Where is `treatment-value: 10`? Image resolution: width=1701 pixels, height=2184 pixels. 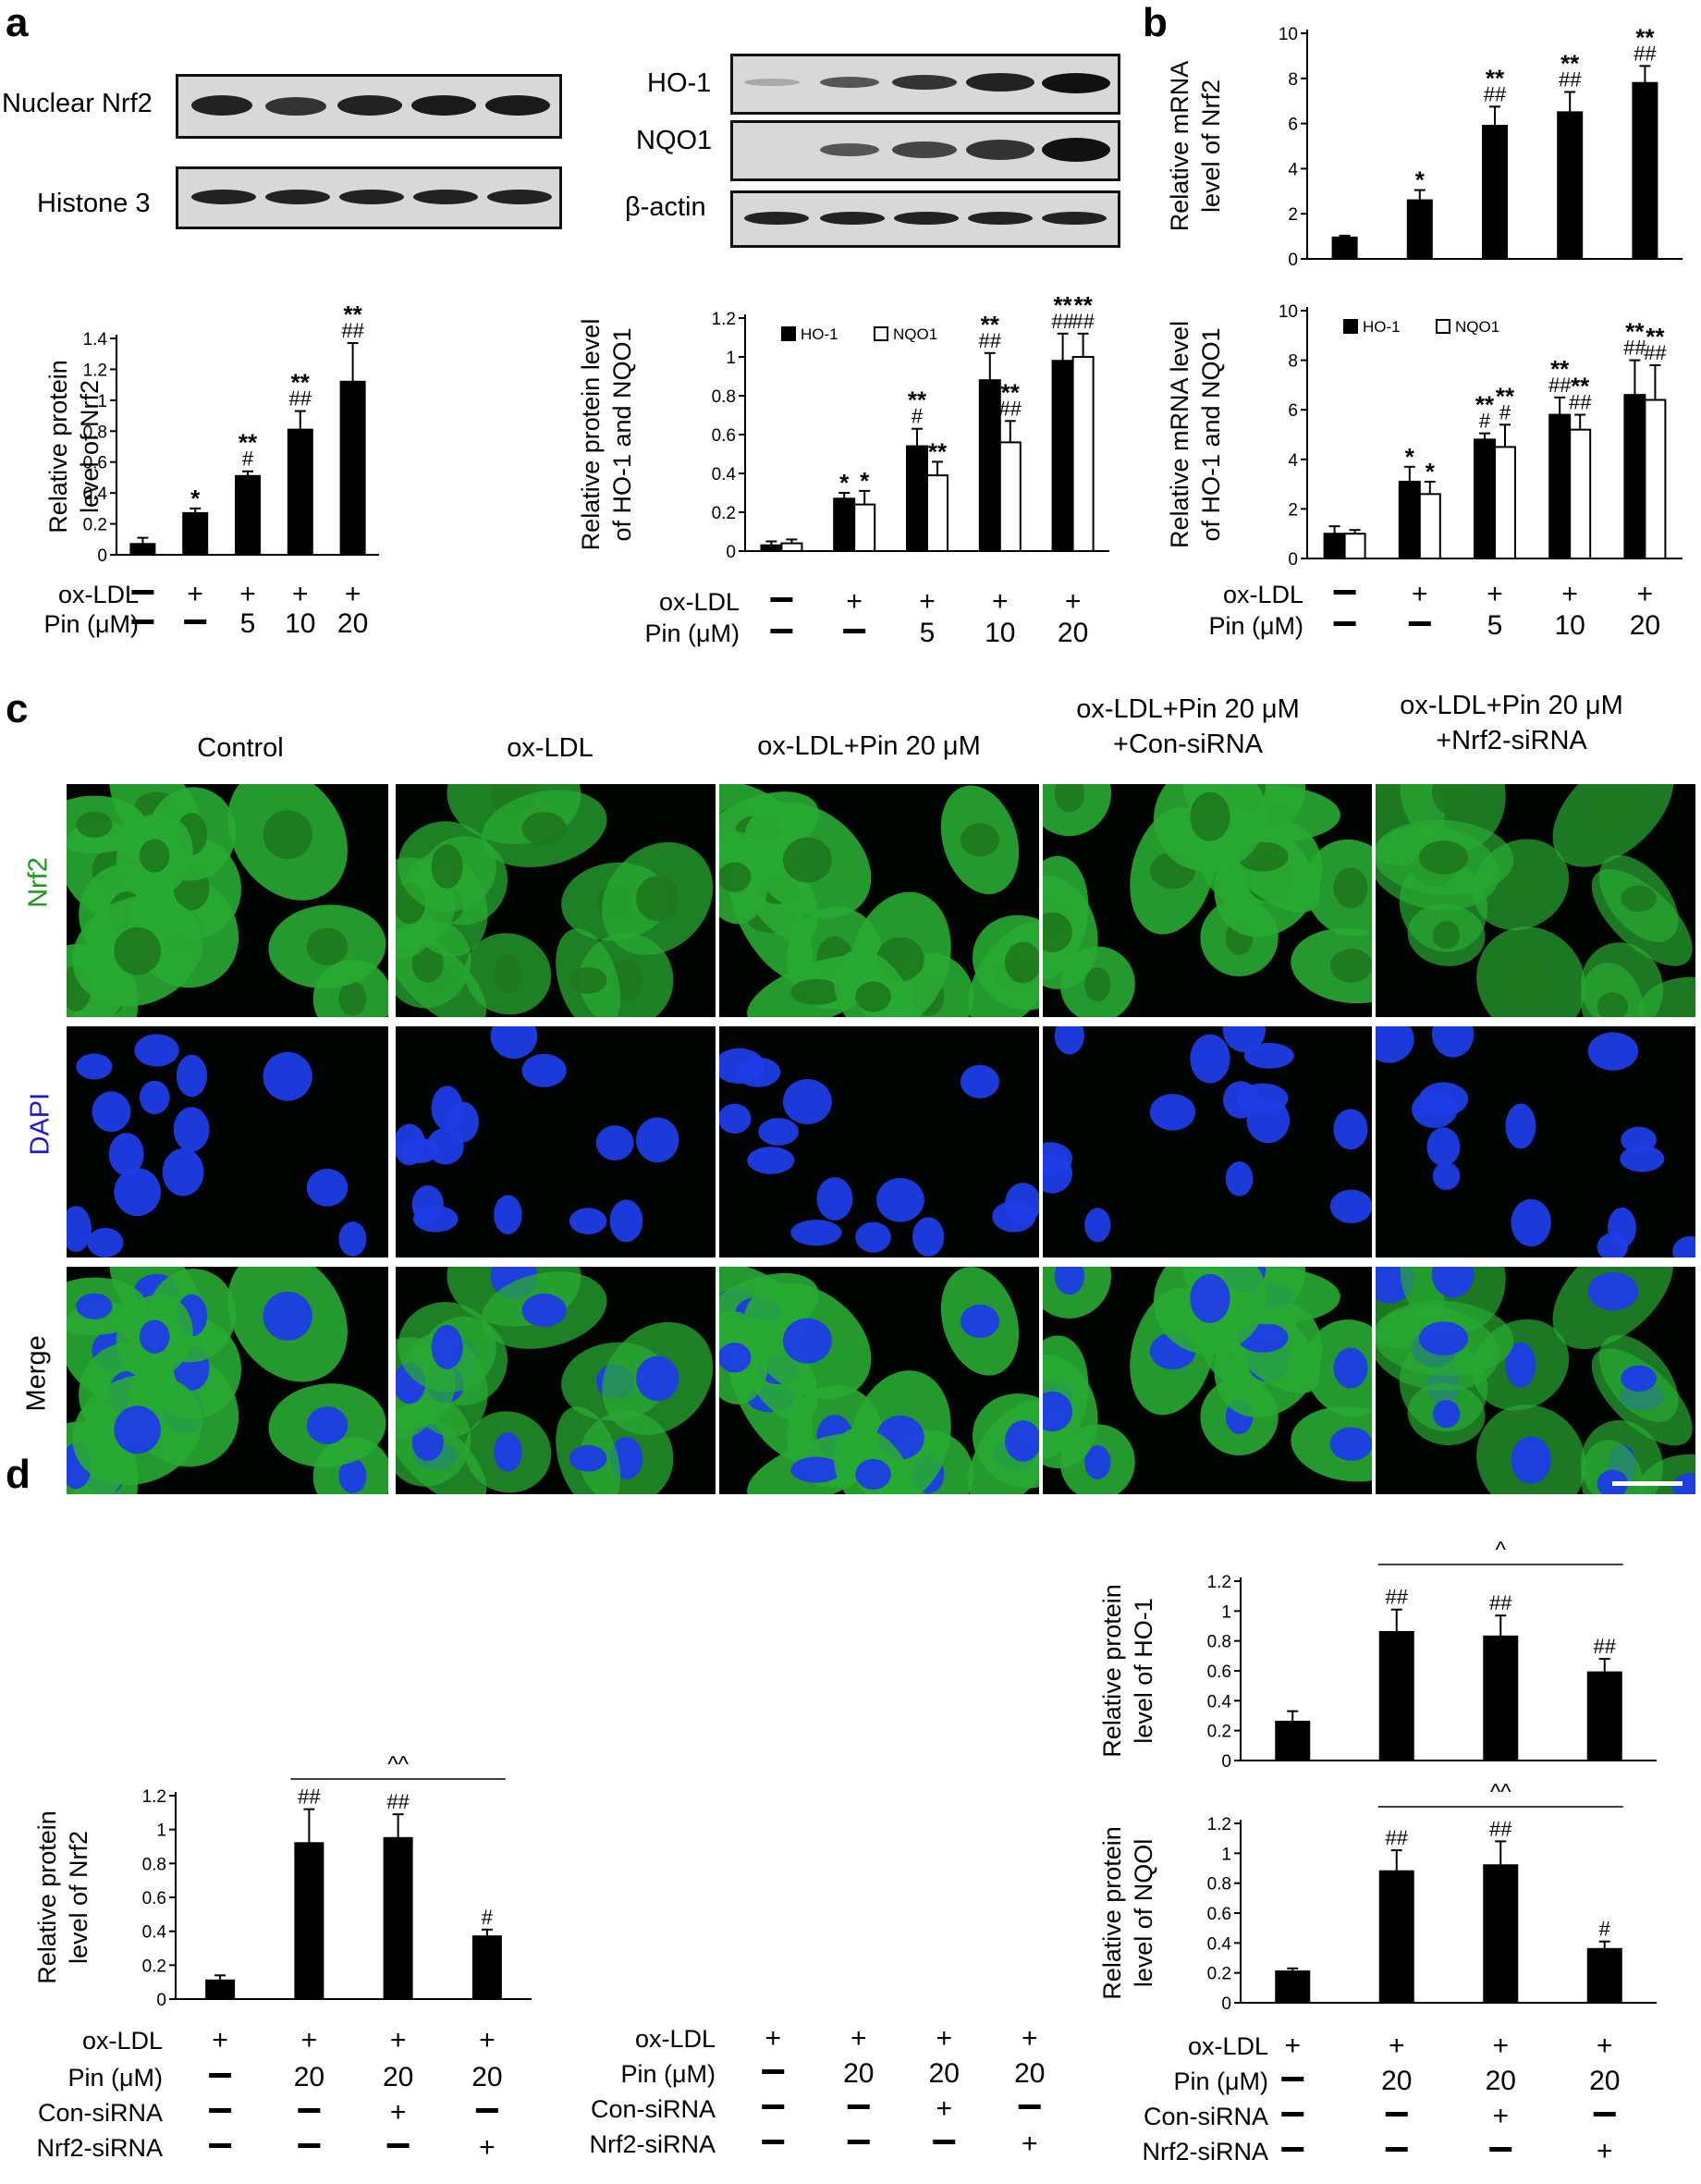 treatment-value: 10 is located at coordinates (1000, 633).